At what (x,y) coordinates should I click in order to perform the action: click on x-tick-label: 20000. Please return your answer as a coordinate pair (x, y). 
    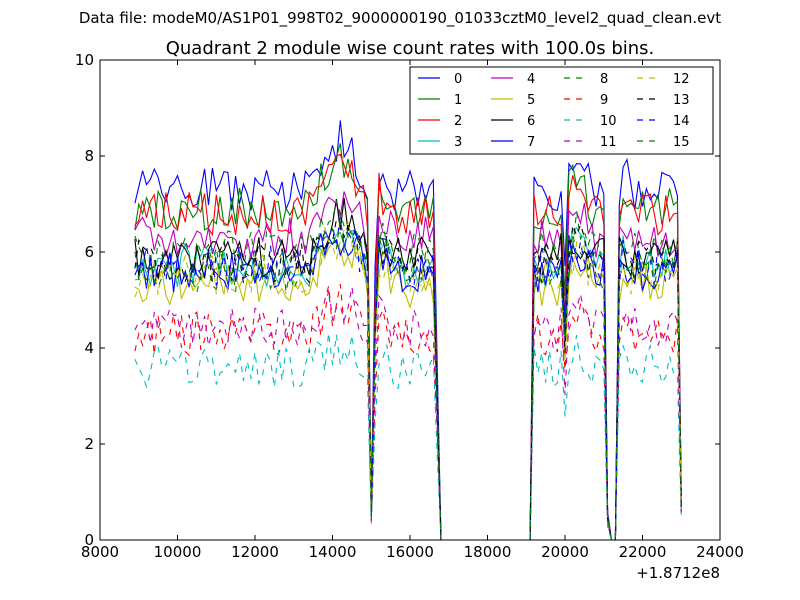
    Looking at the image, I should click on (565, 552).